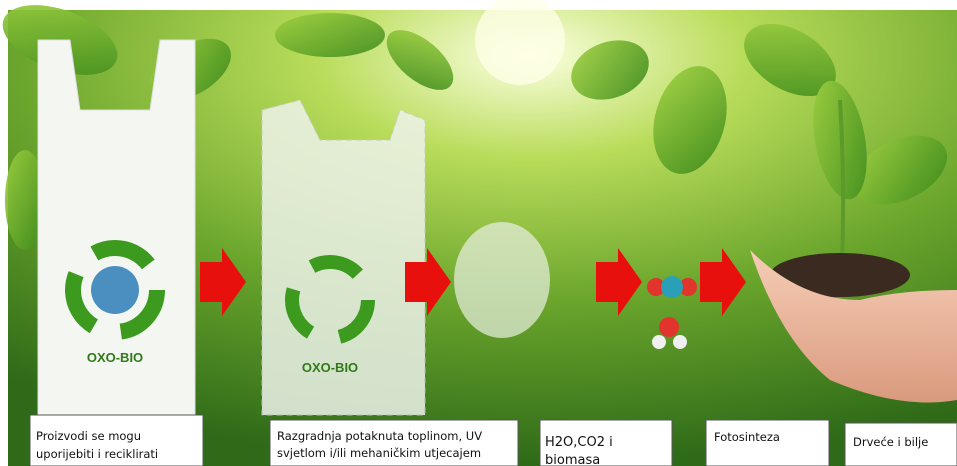  What do you see at coordinates (842, 182) in the screenshot?
I see `stem` at bounding box center [842, 182].